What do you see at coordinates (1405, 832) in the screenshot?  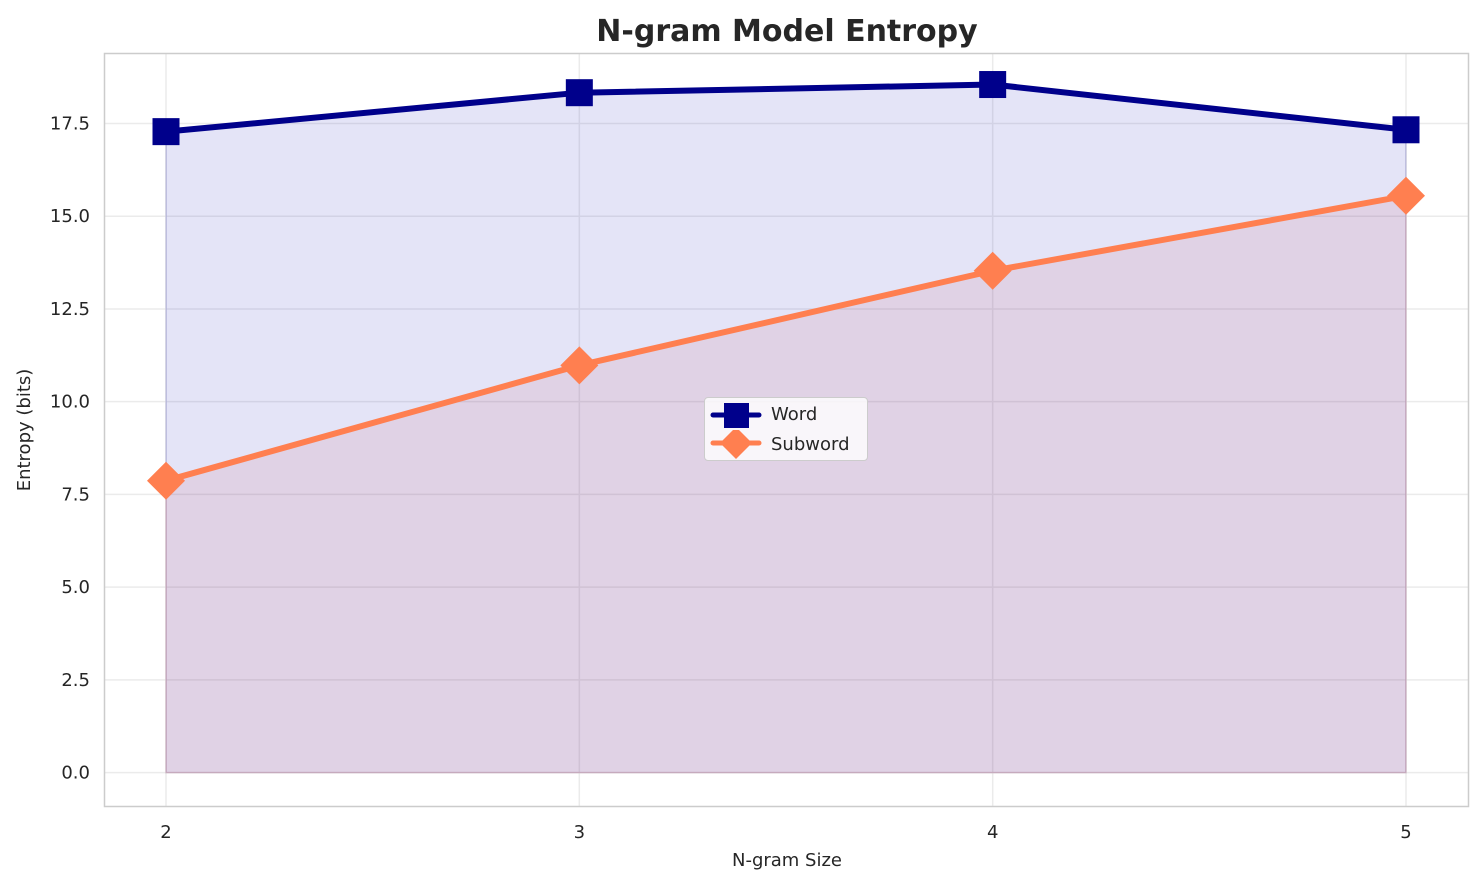 I see `x-tick-label: 5` at bounding box center [1405, 832].